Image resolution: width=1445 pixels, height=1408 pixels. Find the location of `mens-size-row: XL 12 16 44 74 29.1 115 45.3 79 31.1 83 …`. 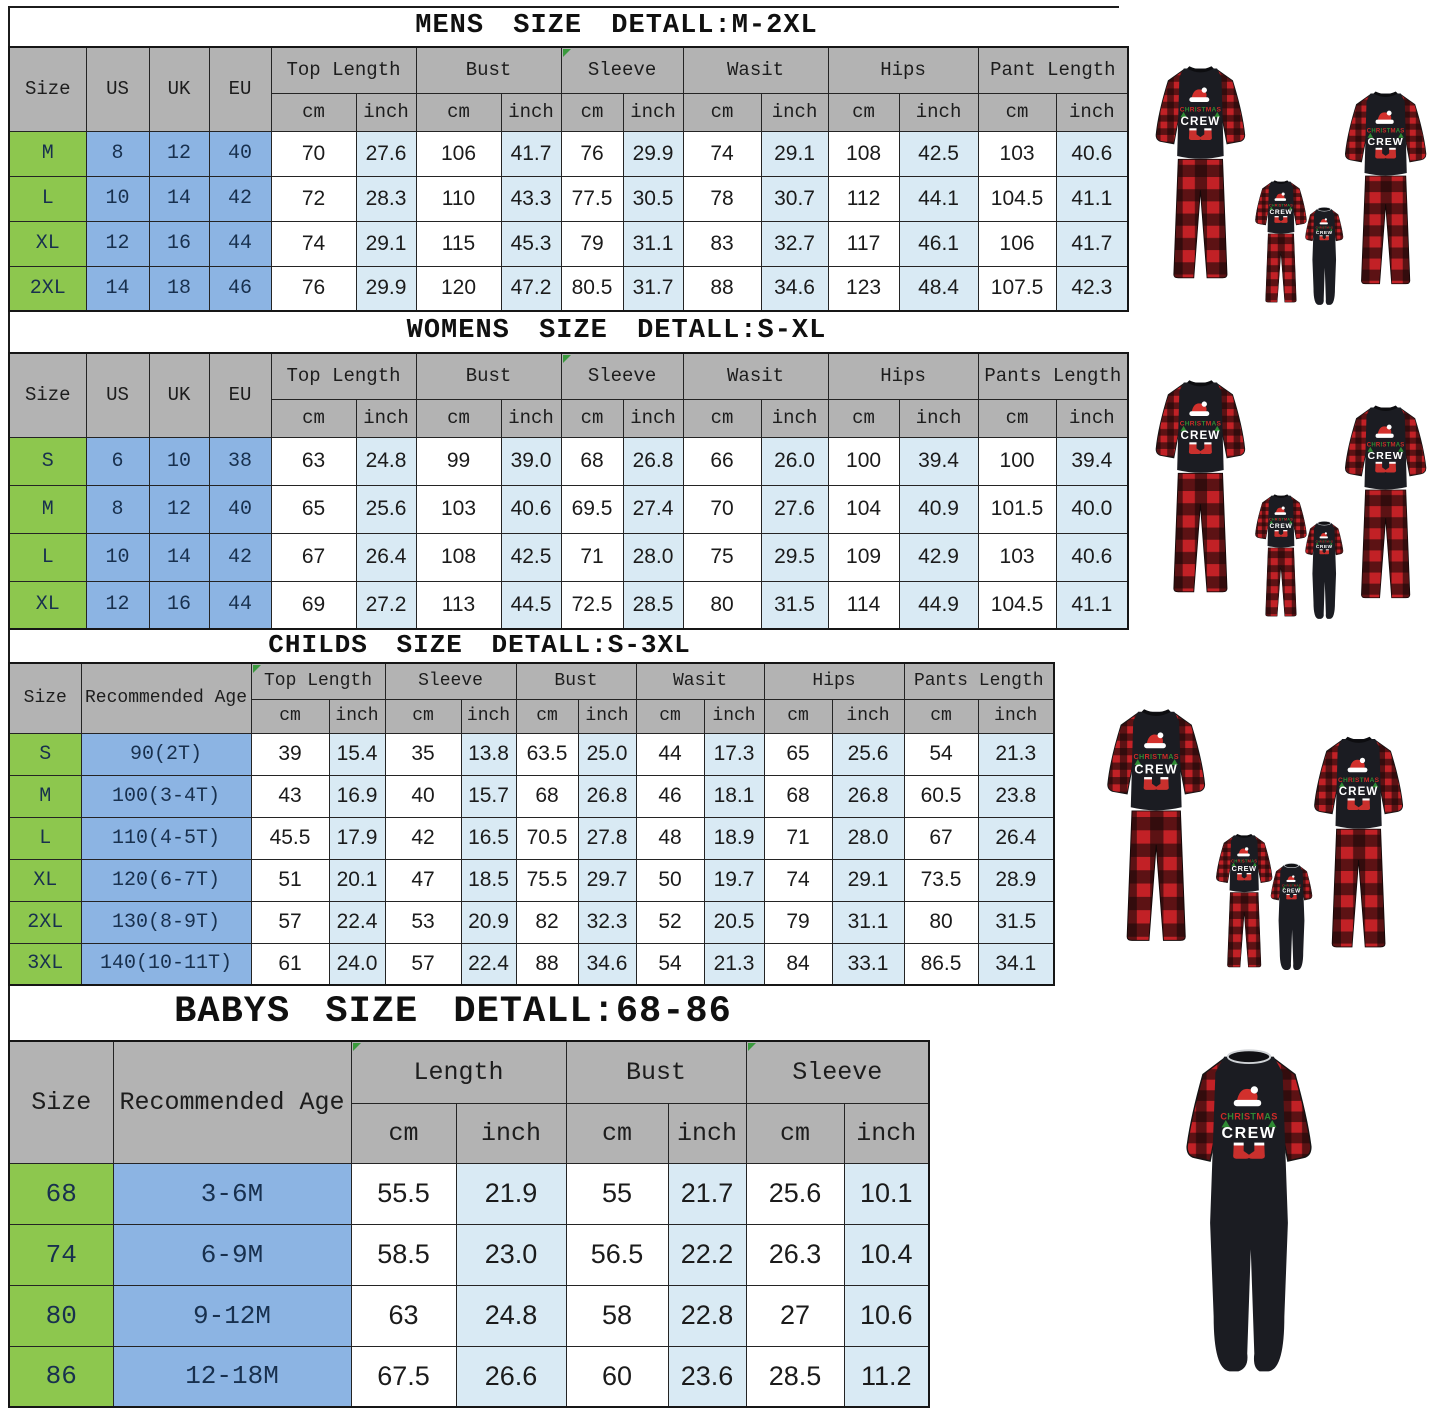

mens-size-row: XL 12 16 44 74 29.1 115 45.3 79 31.1 83 … is located at coordinates (568, 243).